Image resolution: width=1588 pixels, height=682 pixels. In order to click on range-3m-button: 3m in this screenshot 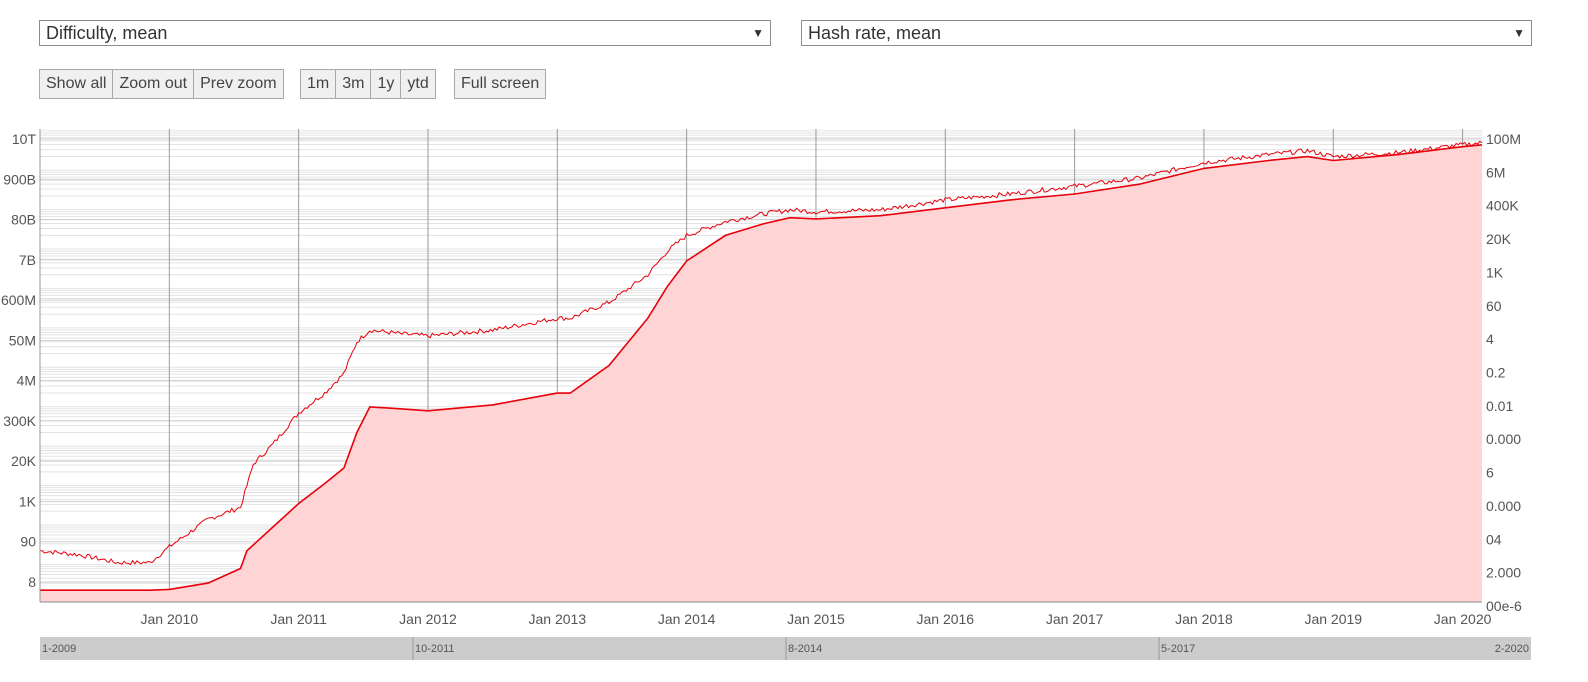, I will do `click(354, 84)`.